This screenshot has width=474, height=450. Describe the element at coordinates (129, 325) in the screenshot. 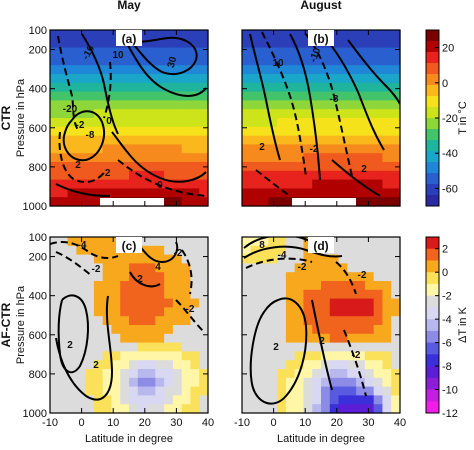

I see `panel-c-heatmap` at that location.